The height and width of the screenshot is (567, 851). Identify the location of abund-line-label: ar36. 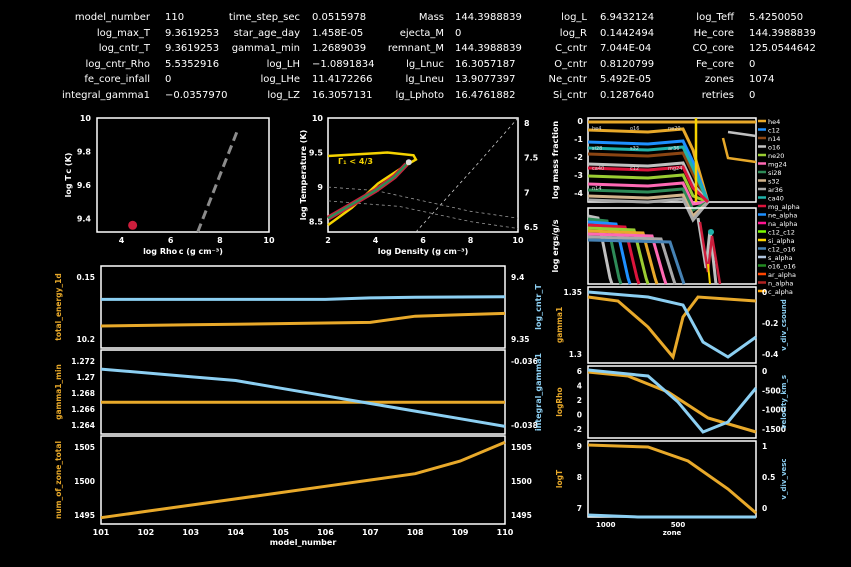
(673, 149).